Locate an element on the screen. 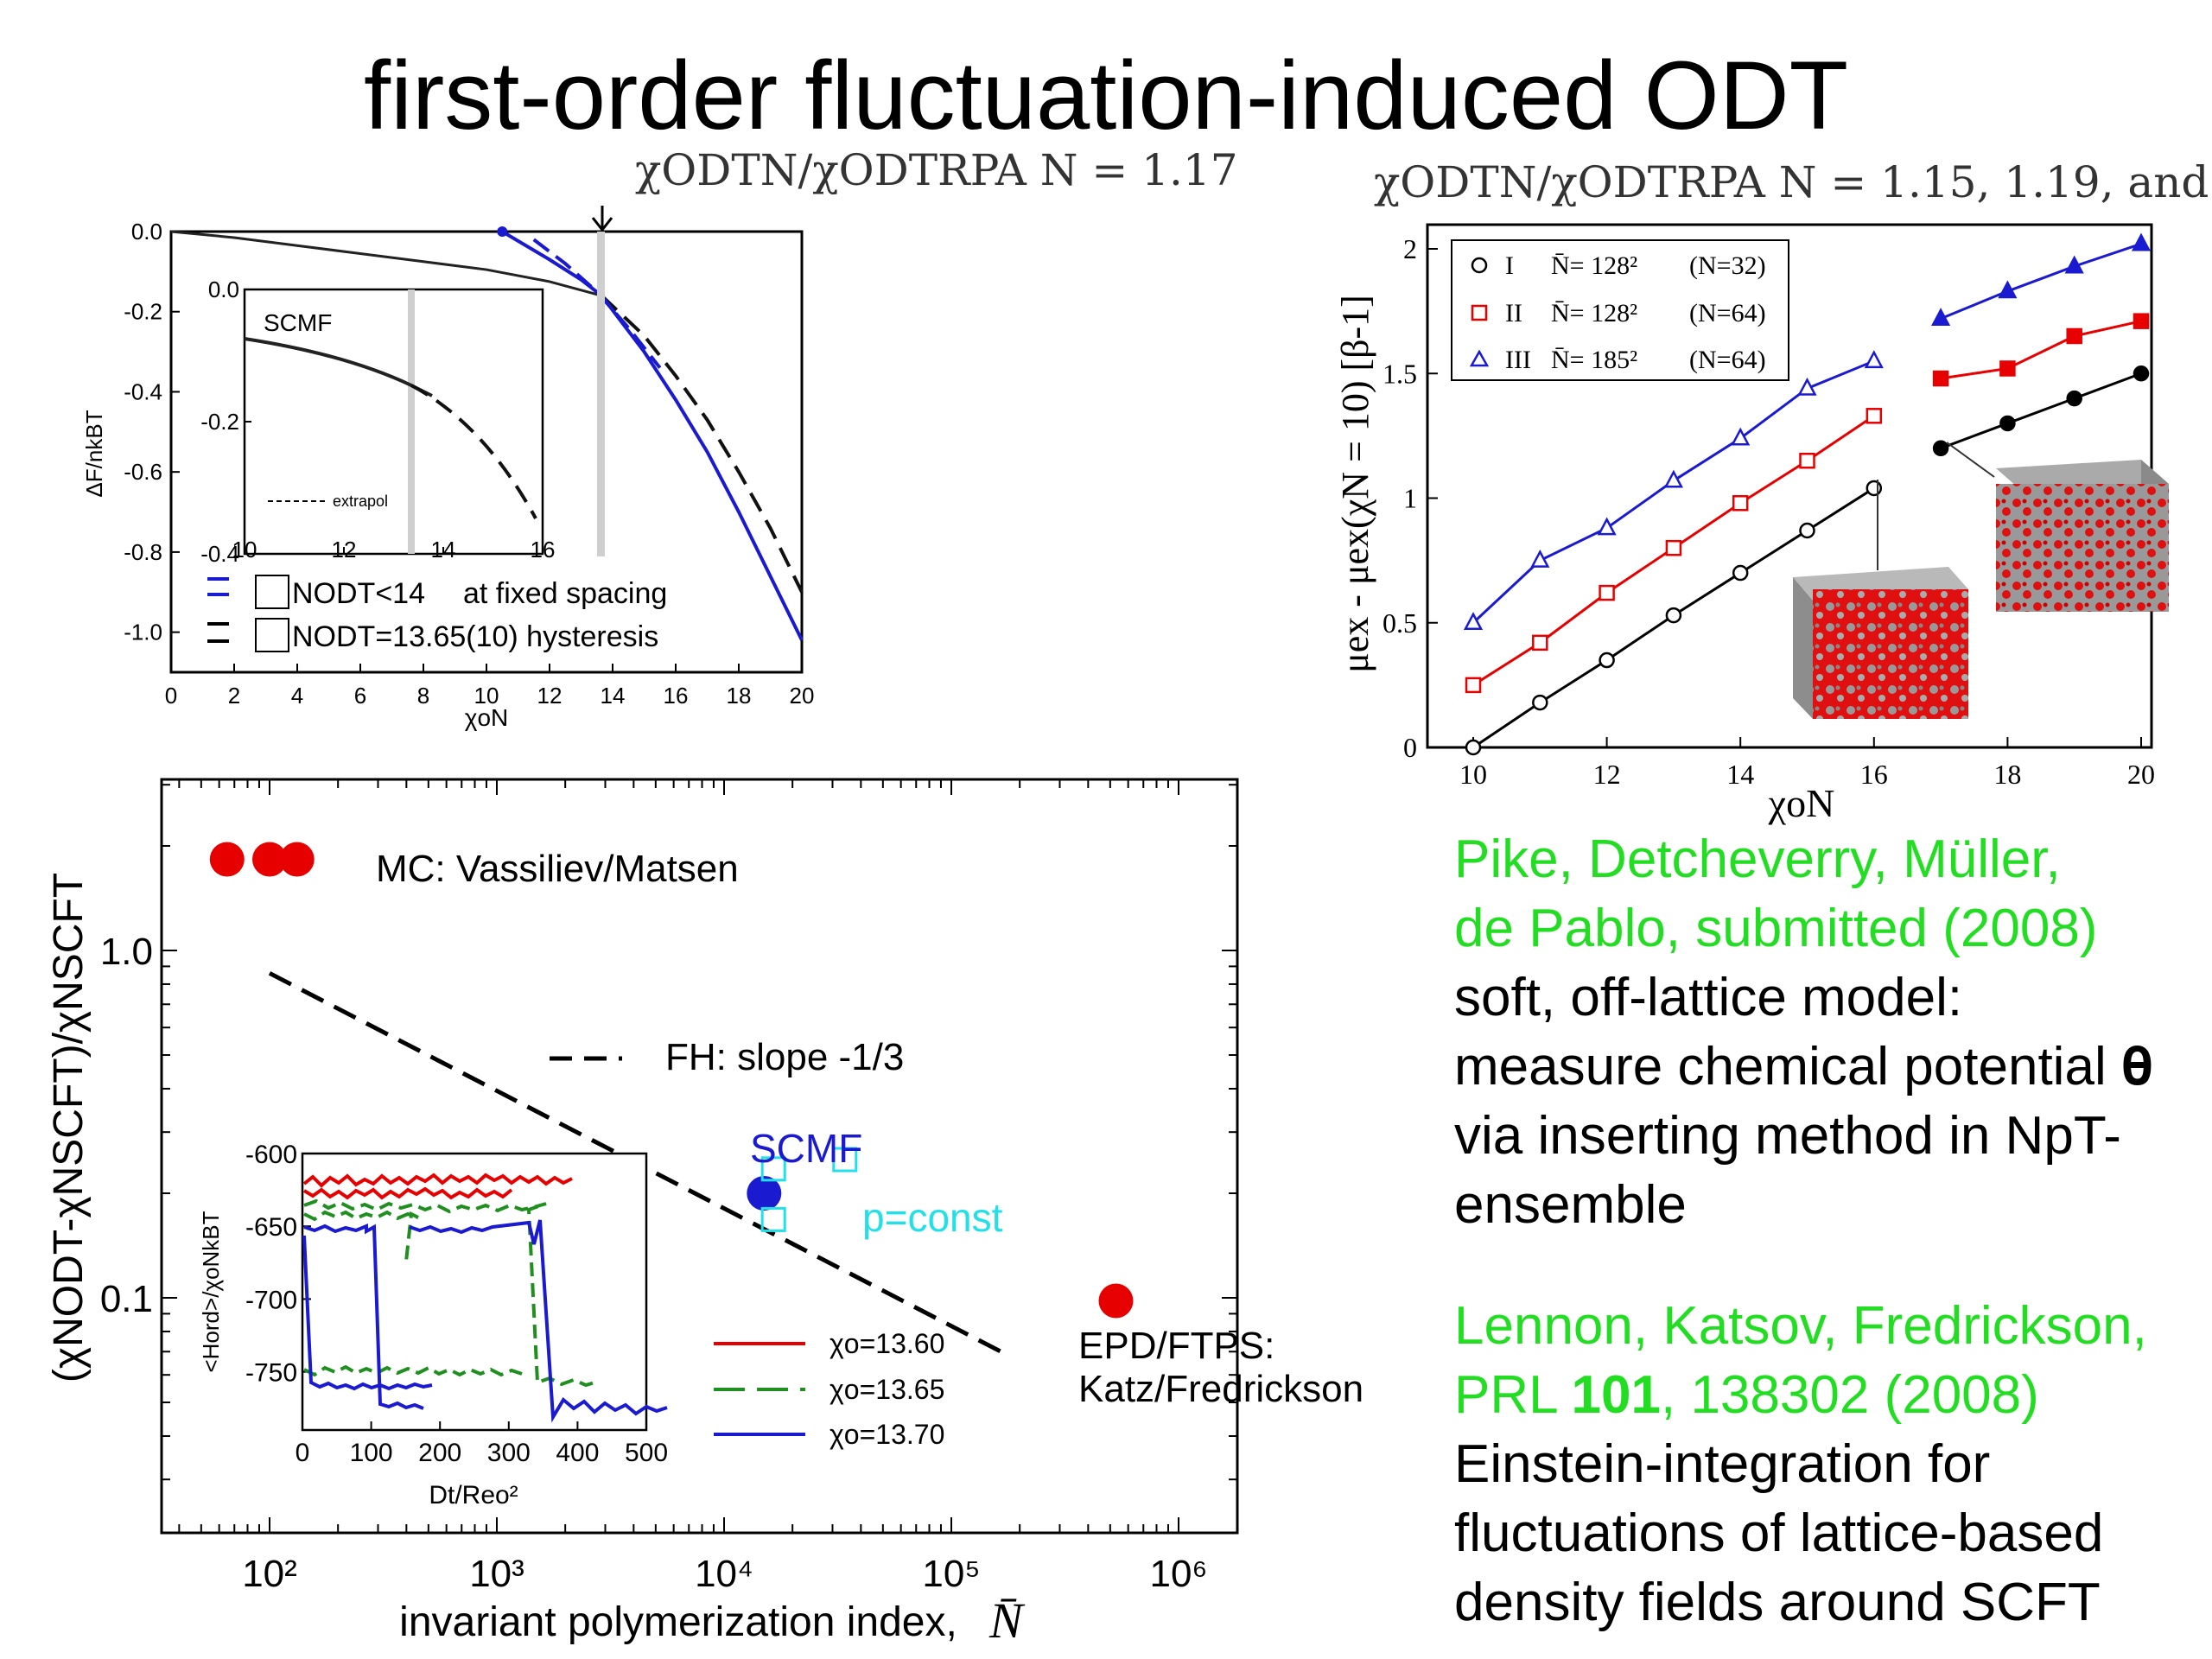 The width and height of the screenshot is (2212, 1659). bl-ytick-label: 1.0 is located at coordinates (126, 952).